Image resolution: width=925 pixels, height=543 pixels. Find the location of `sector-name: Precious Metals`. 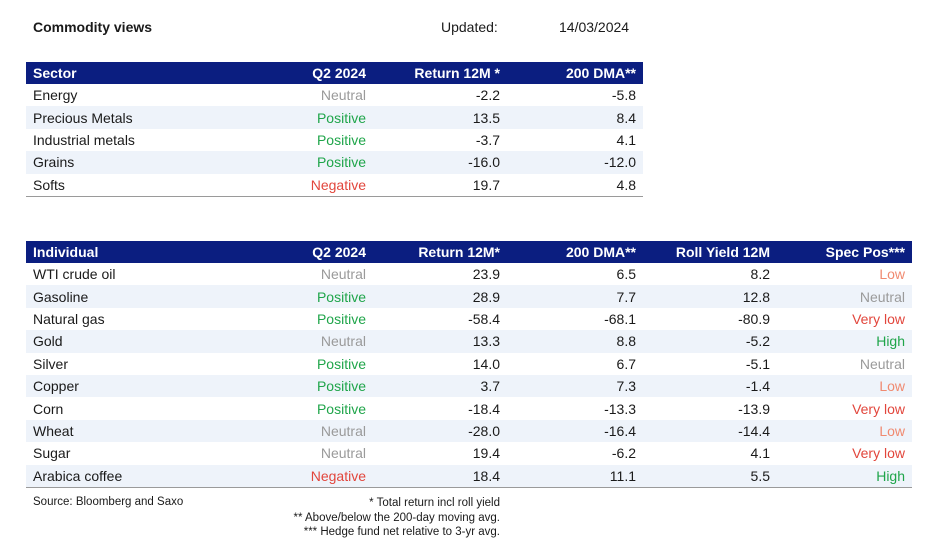

sector-name: Precious Metals is located at coordinates (111, 117).